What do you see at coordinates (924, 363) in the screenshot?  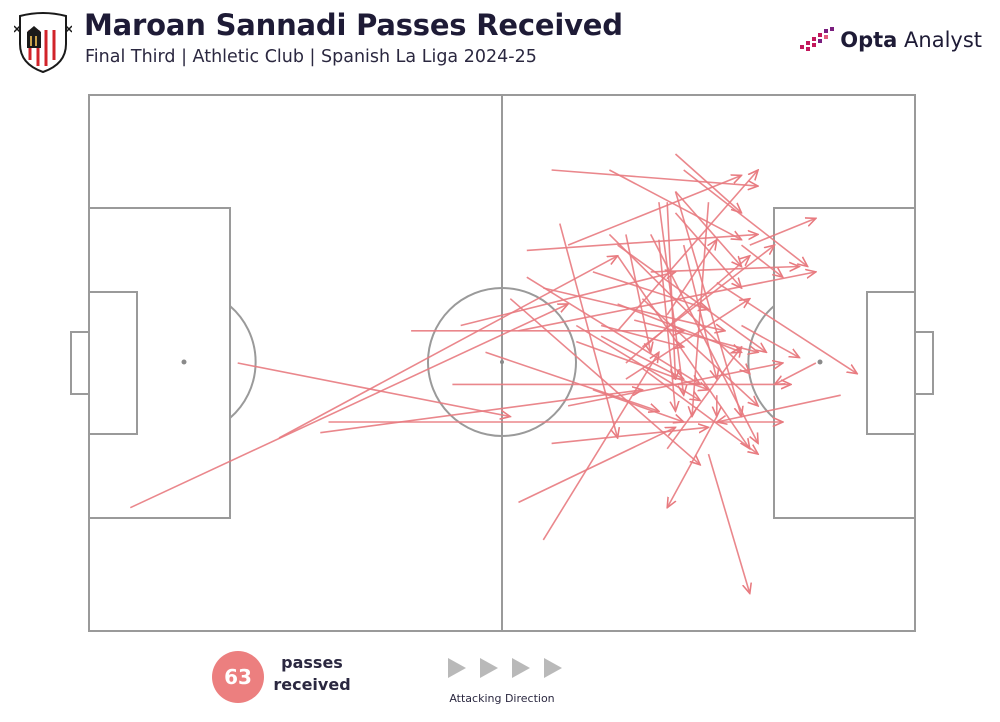 I see `right-goal` at bounding box center [924, 363].